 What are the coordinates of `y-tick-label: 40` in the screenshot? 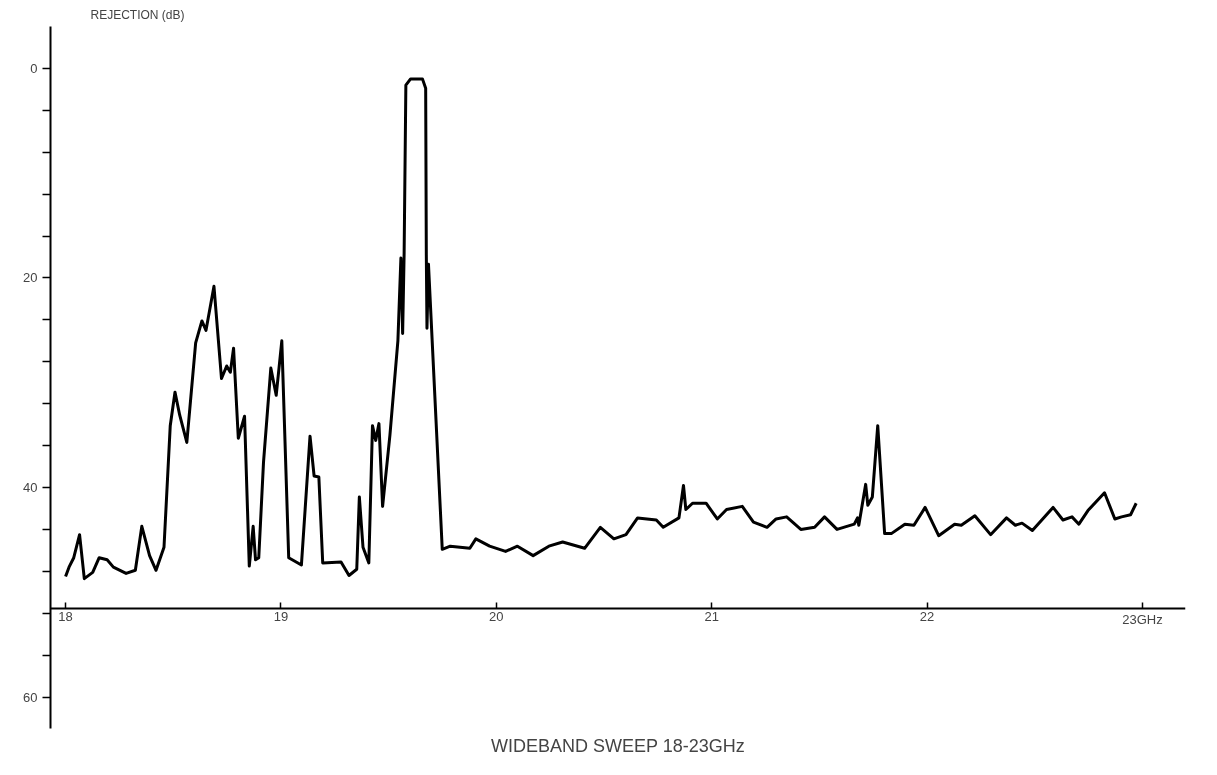 It's located at (30, 488).